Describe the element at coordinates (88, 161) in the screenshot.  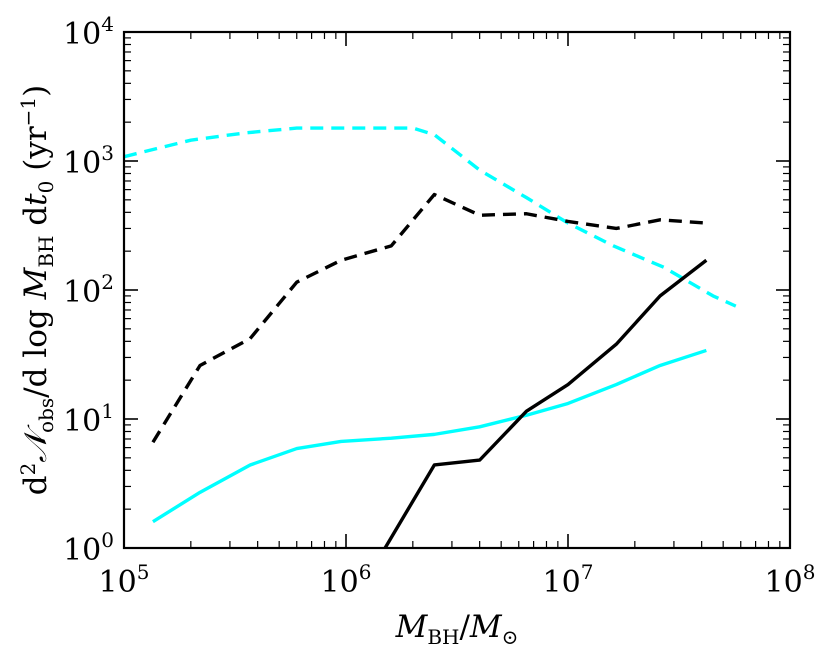
I see `y-tick-label: 10³` at that location.